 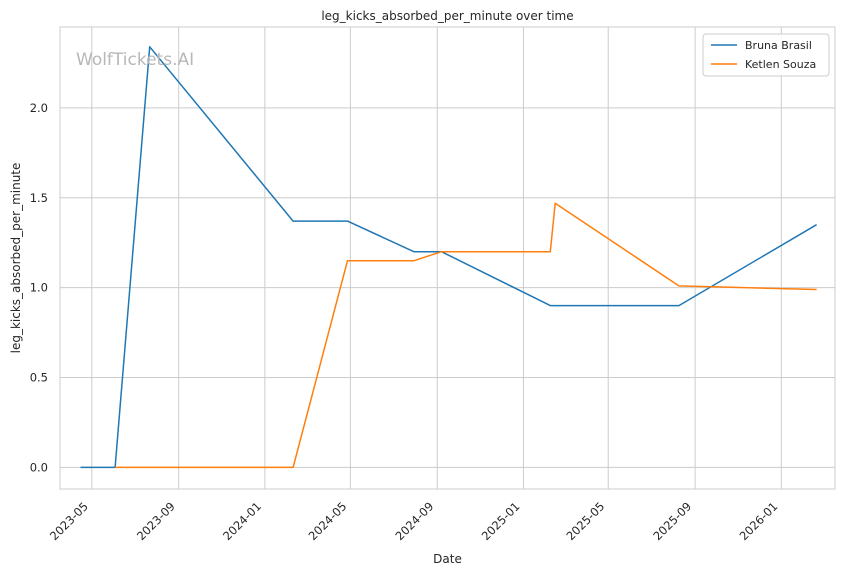 I want to click on y-tick-label: 0.5, so click(x=39, y=378).